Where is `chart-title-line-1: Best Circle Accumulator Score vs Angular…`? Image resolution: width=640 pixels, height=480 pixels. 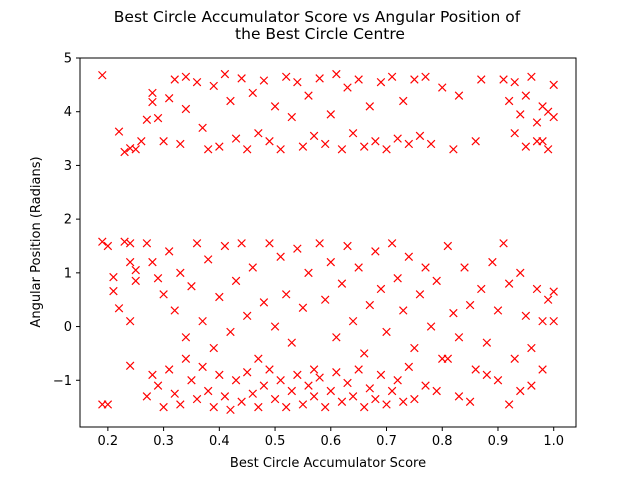 chart-title-line-1: Best Circle Accumulator Score vs Angular… is located at coordinates (317, 17).